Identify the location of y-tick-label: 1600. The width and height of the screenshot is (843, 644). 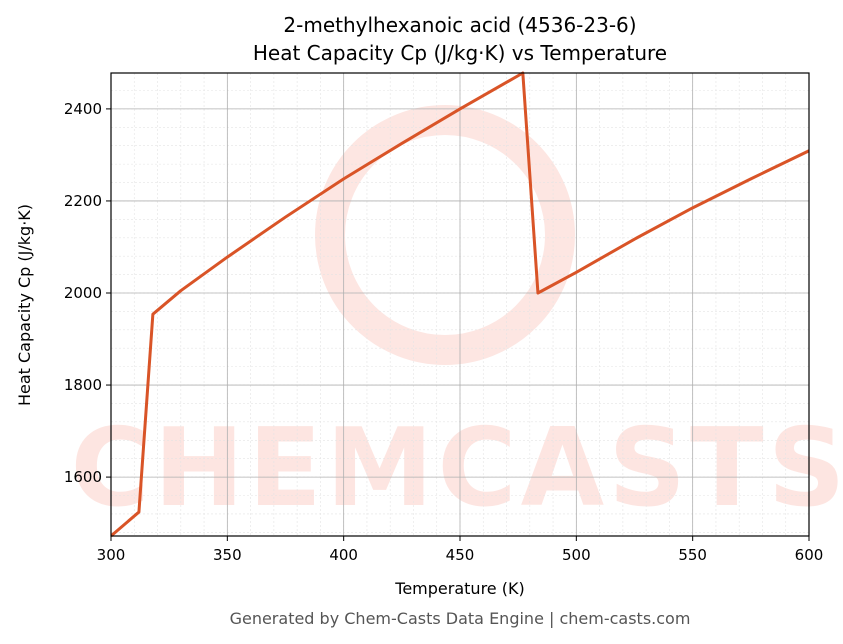
(83, 477).